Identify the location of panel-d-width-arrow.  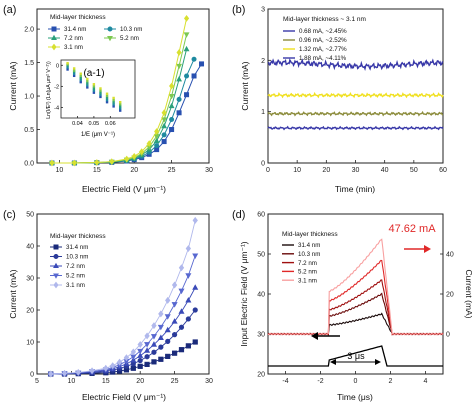
(355, 362).